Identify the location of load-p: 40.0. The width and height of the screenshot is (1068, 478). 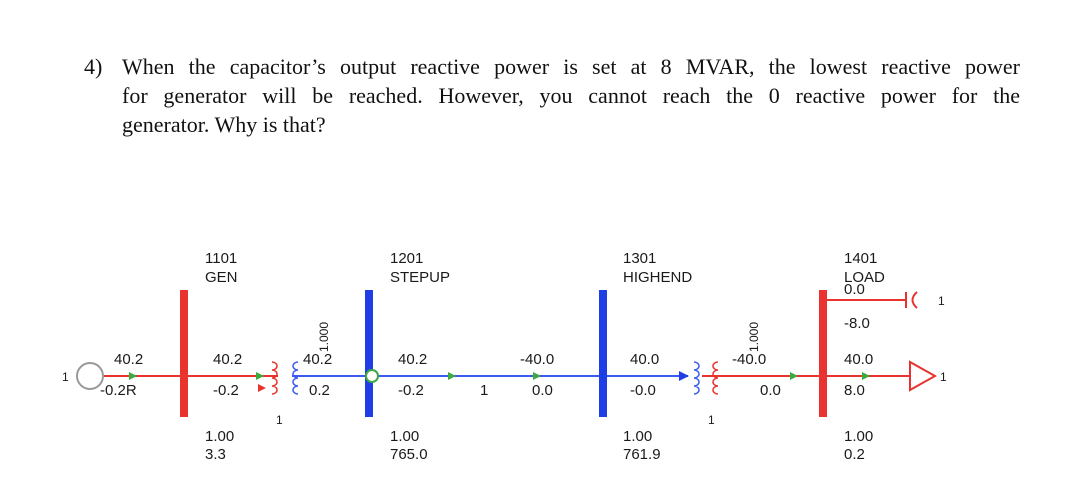
(858, 359).